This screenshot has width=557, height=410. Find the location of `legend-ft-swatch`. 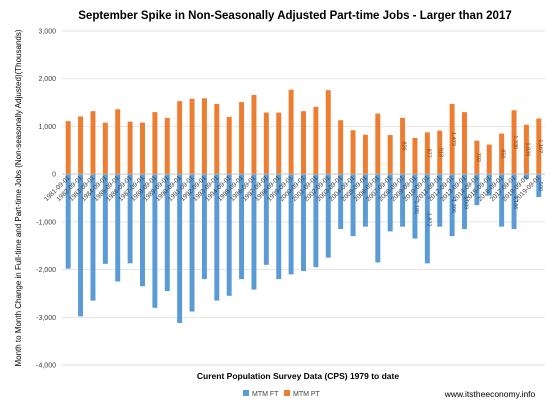

legend-ft-swatch is located at coordinates (246, 393).